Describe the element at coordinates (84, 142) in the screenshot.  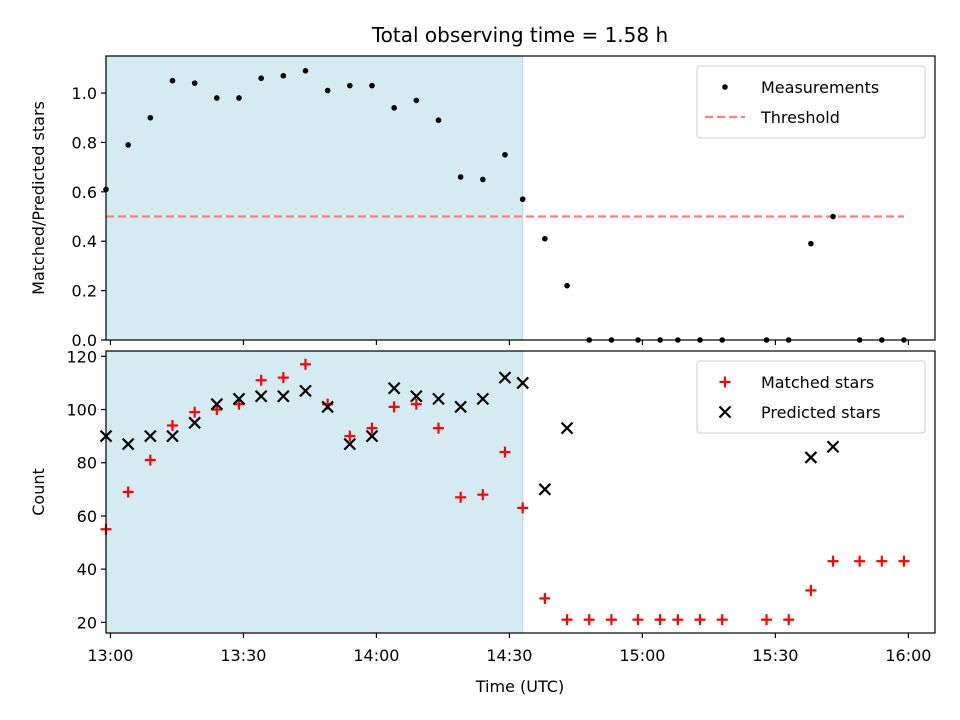
I see `y-tick-label: 0.8` at that location.